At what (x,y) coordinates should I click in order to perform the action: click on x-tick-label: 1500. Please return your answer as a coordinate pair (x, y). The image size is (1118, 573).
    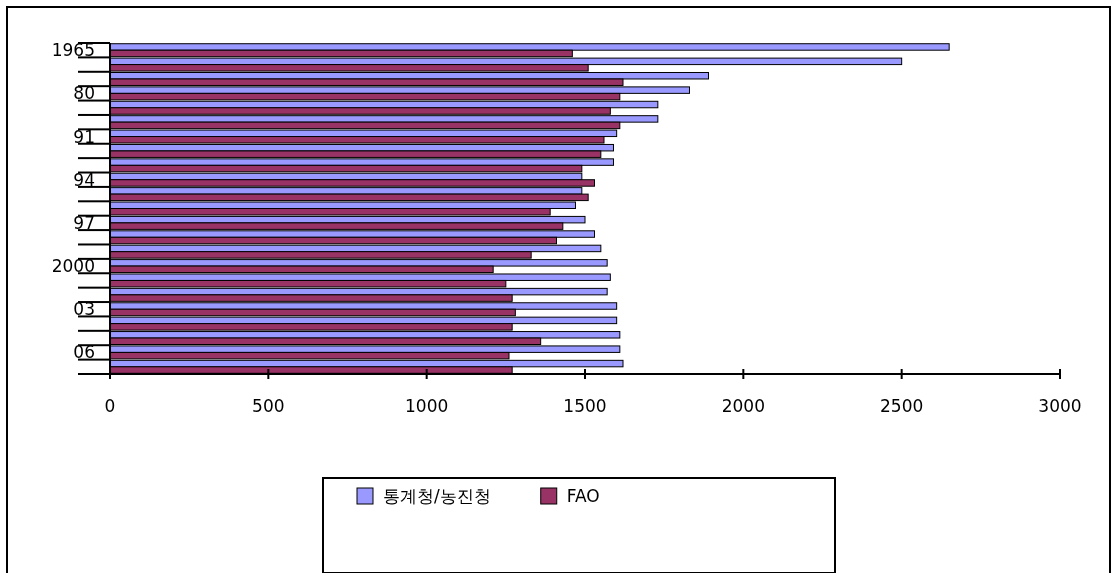
    Looking at the image, I should click on (585, 406).